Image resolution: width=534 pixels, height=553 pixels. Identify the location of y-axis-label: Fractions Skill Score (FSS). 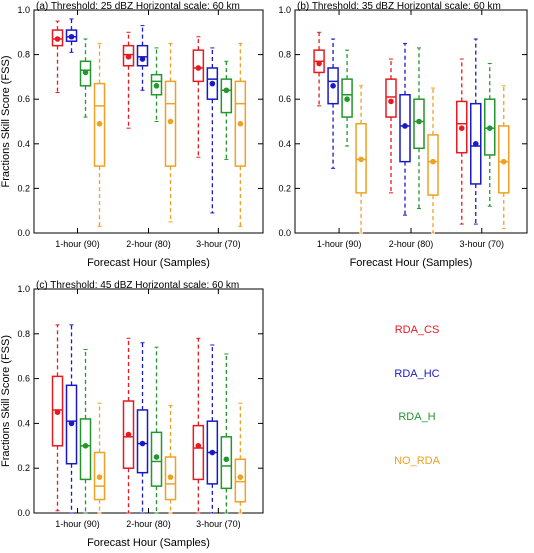
(6, 401).